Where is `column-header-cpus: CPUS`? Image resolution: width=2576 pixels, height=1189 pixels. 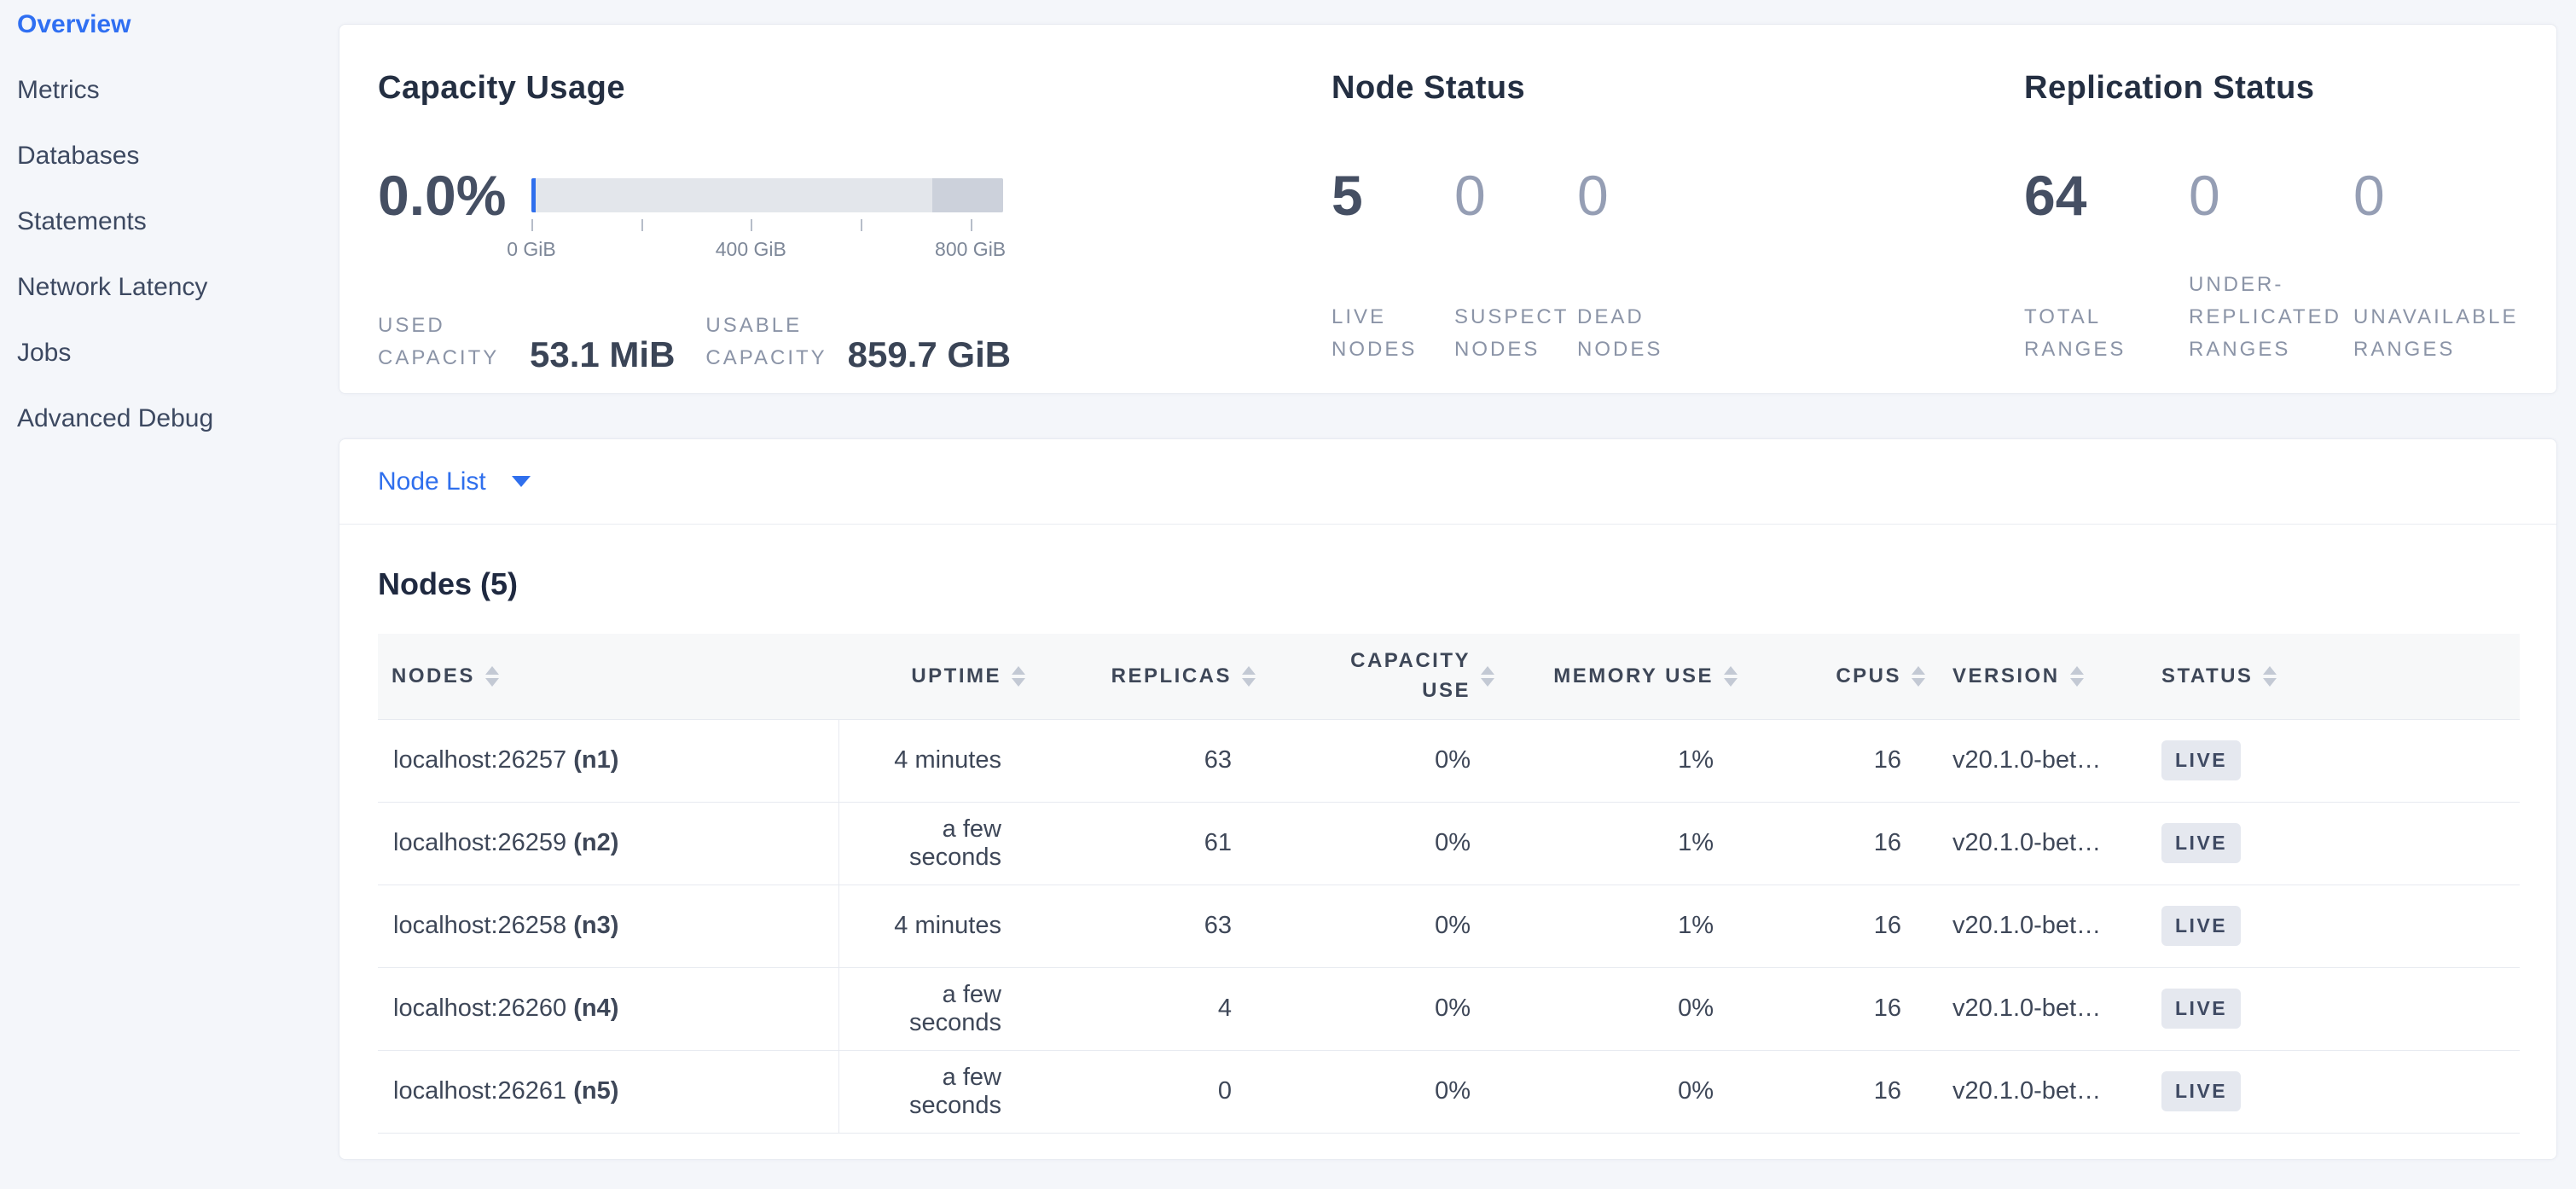 column-header-cpus: CPUS is located at coordinates (1845, 676).